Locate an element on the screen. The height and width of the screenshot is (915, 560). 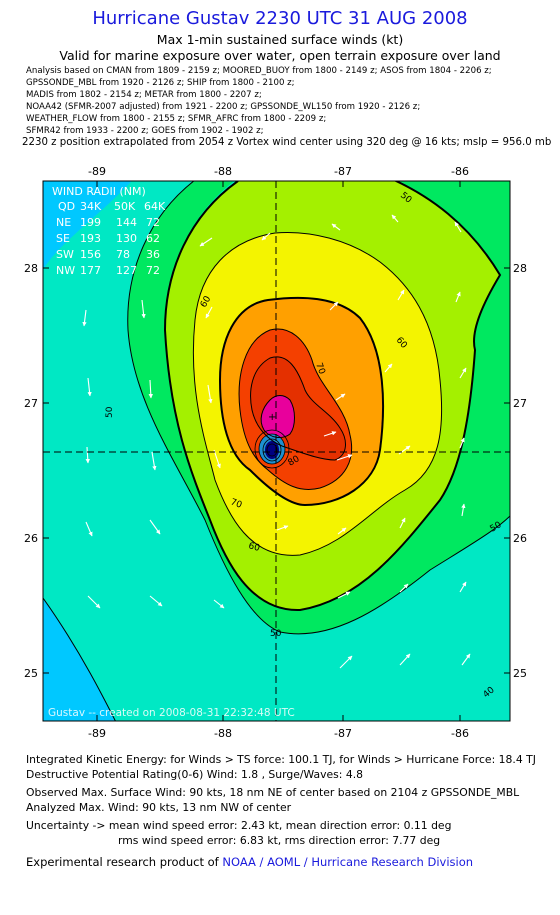
radii-cell: 177 is located at coordinates (90, 270).